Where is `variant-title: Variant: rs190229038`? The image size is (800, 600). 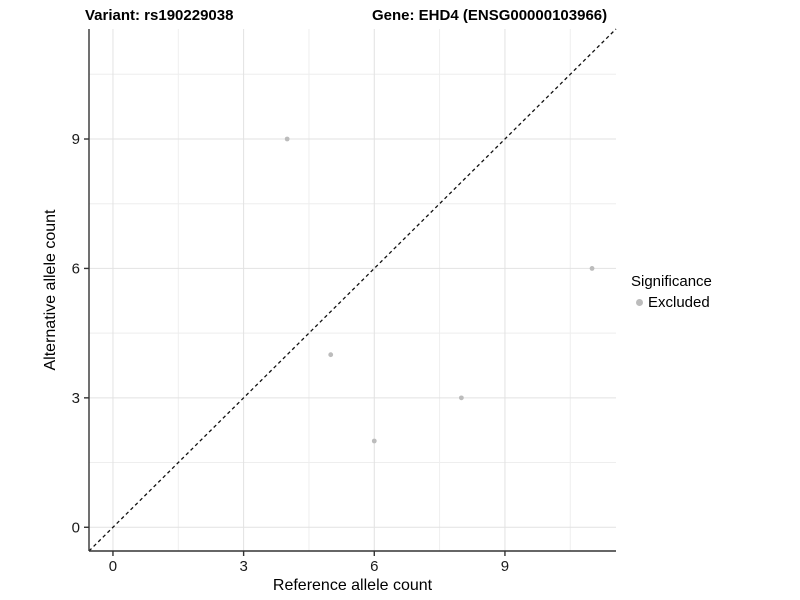 variant-title: Variant: rs190229038 is located at coordinates (159, 15).